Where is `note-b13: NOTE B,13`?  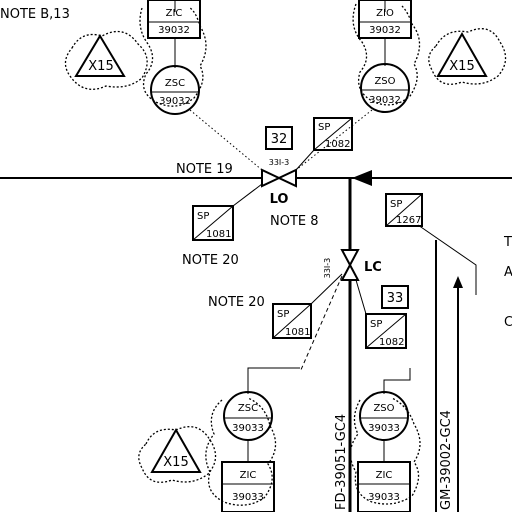
note-b13: NOTE B,13 is located at coordinates (35, 14).